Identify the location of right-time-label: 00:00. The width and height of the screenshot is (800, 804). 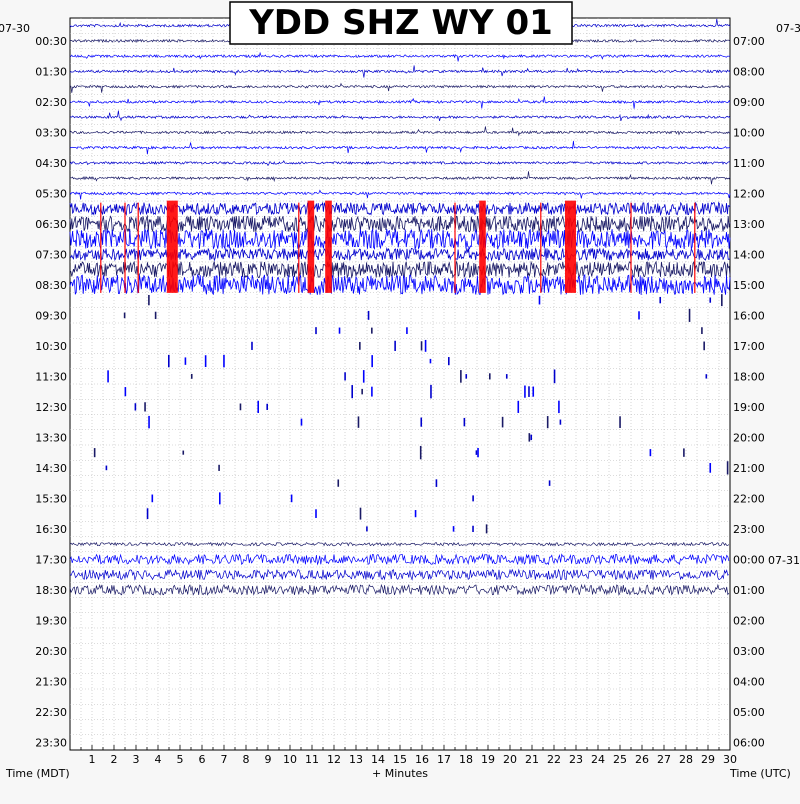
(749, 559).